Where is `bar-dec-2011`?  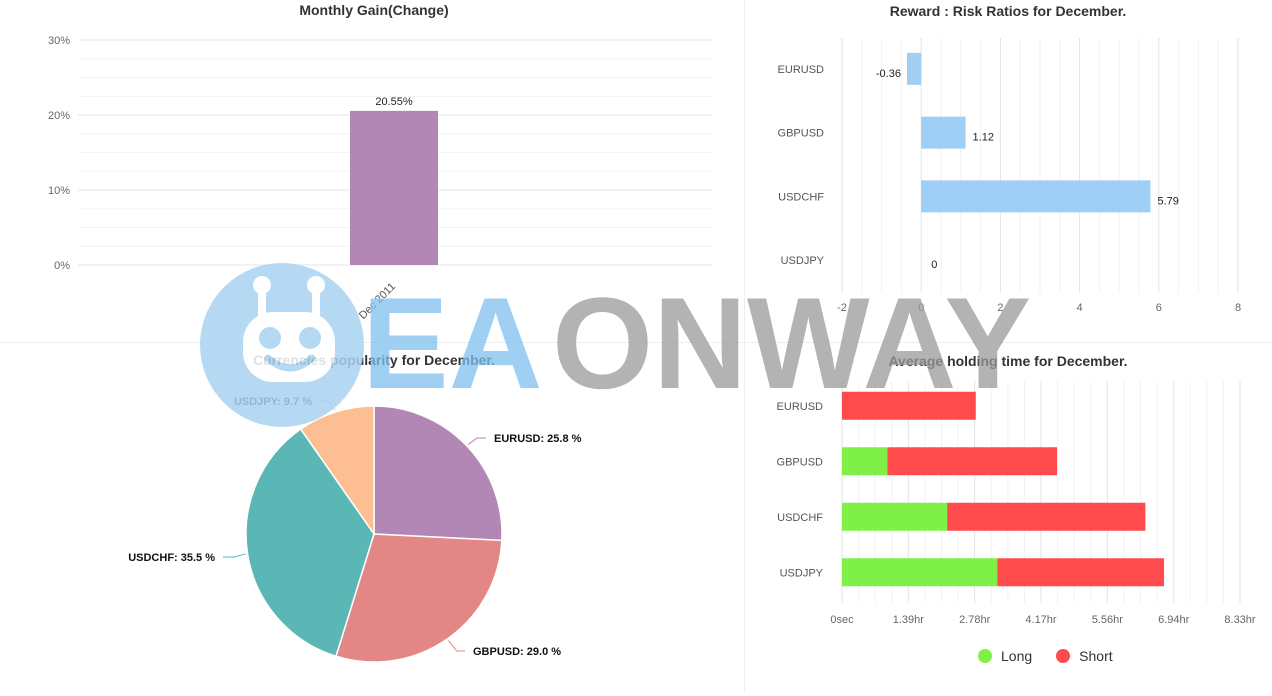
bar-dec-2011 is located at coordinates (394, 187).